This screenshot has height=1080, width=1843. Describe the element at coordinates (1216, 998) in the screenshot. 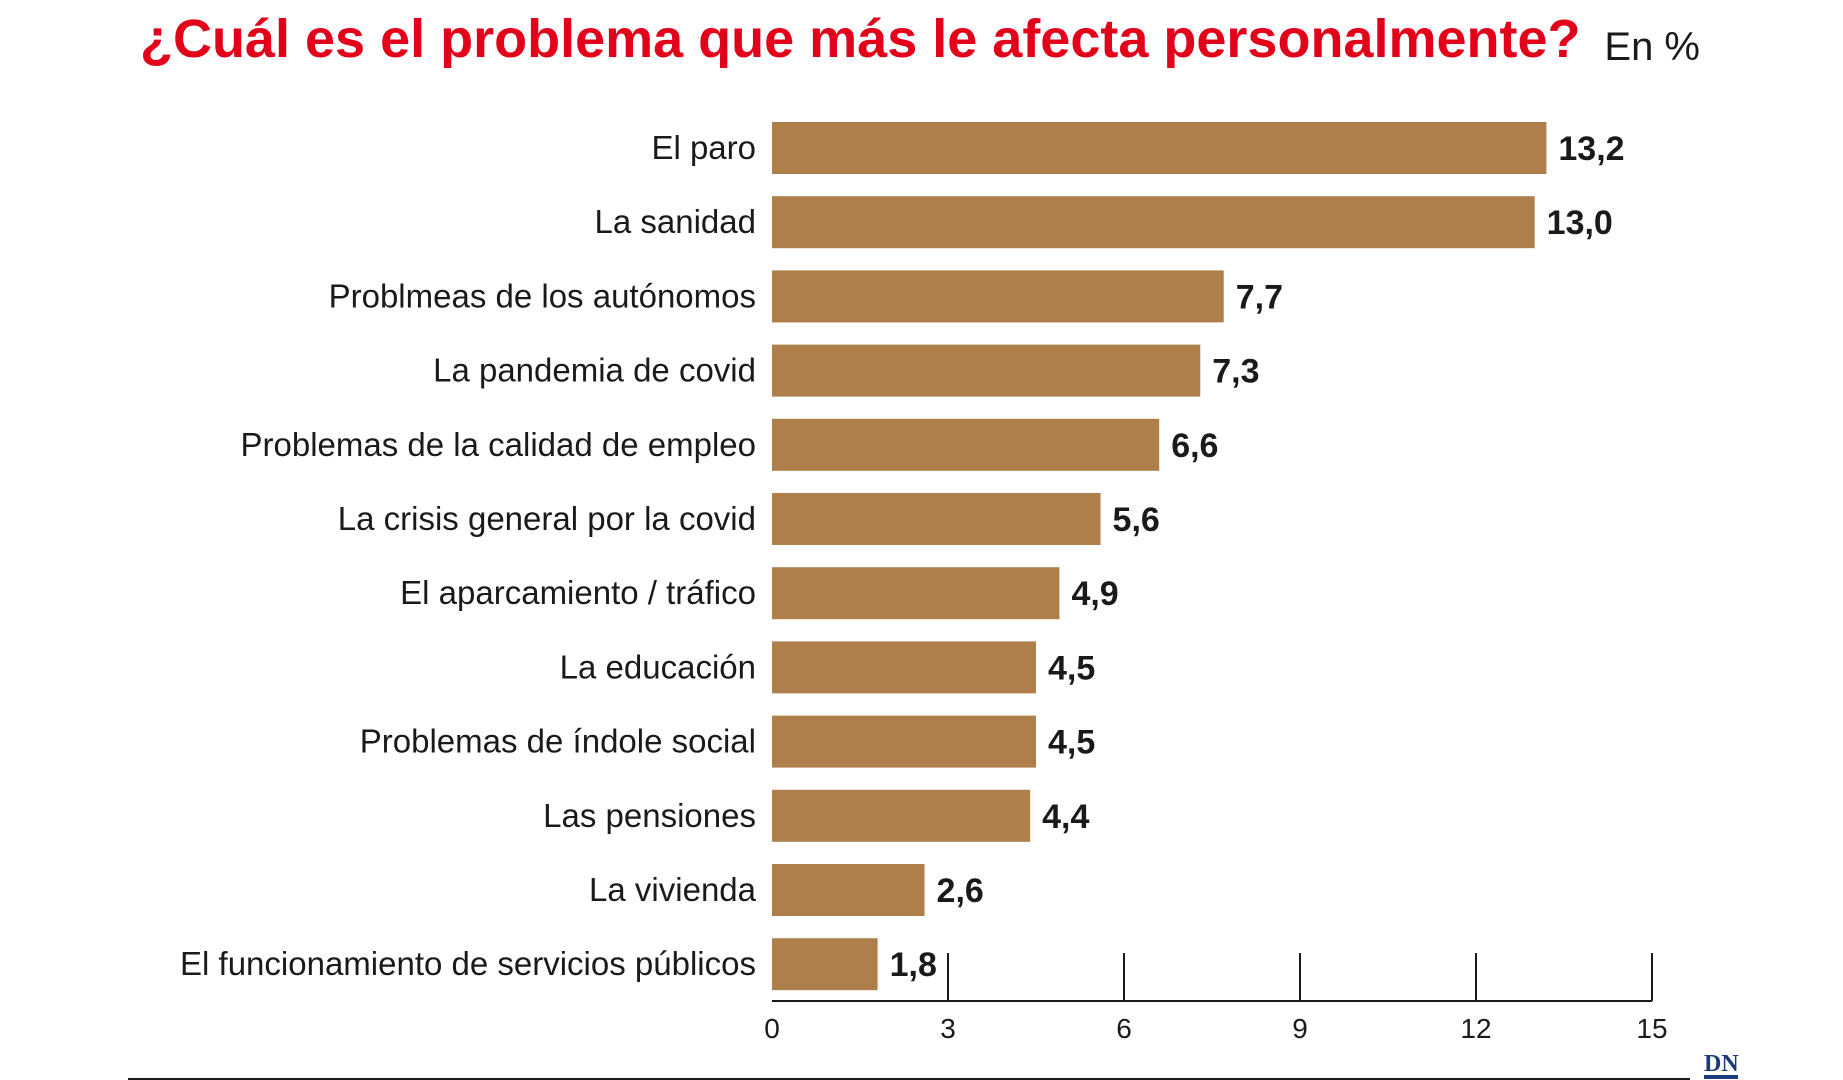

I see `x-axis-ticks: 0 3 6 9 12 15` at that location.